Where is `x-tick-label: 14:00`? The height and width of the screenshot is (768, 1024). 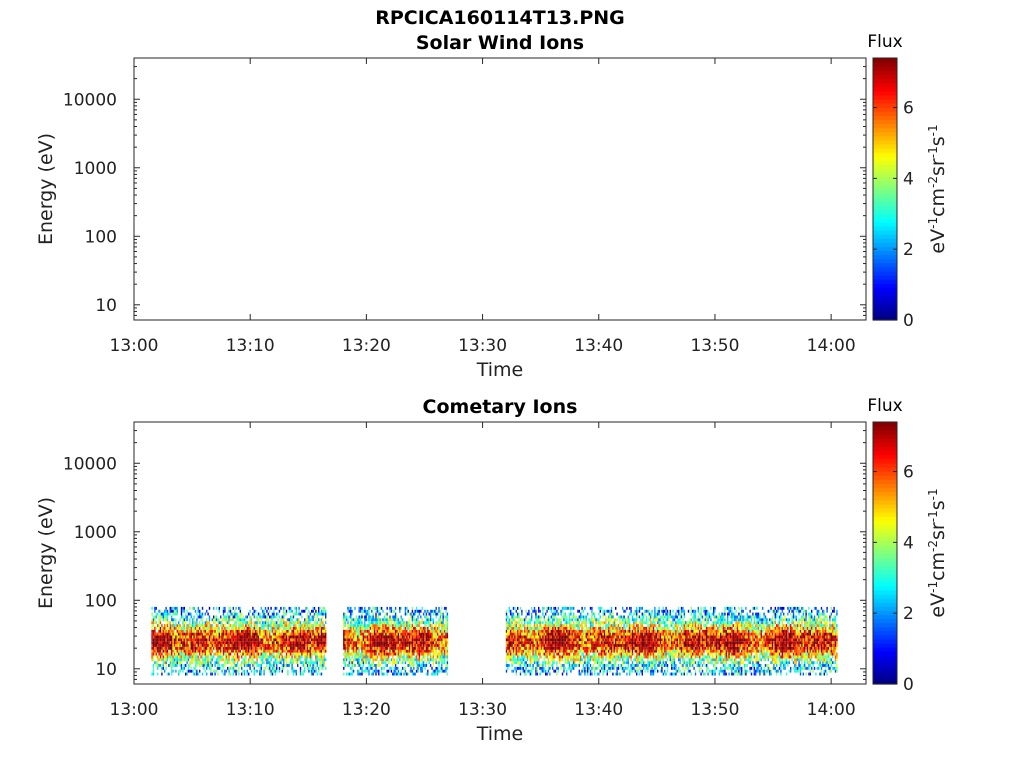 x-tick-label: 14:00 is located at coordinates (831, 346).